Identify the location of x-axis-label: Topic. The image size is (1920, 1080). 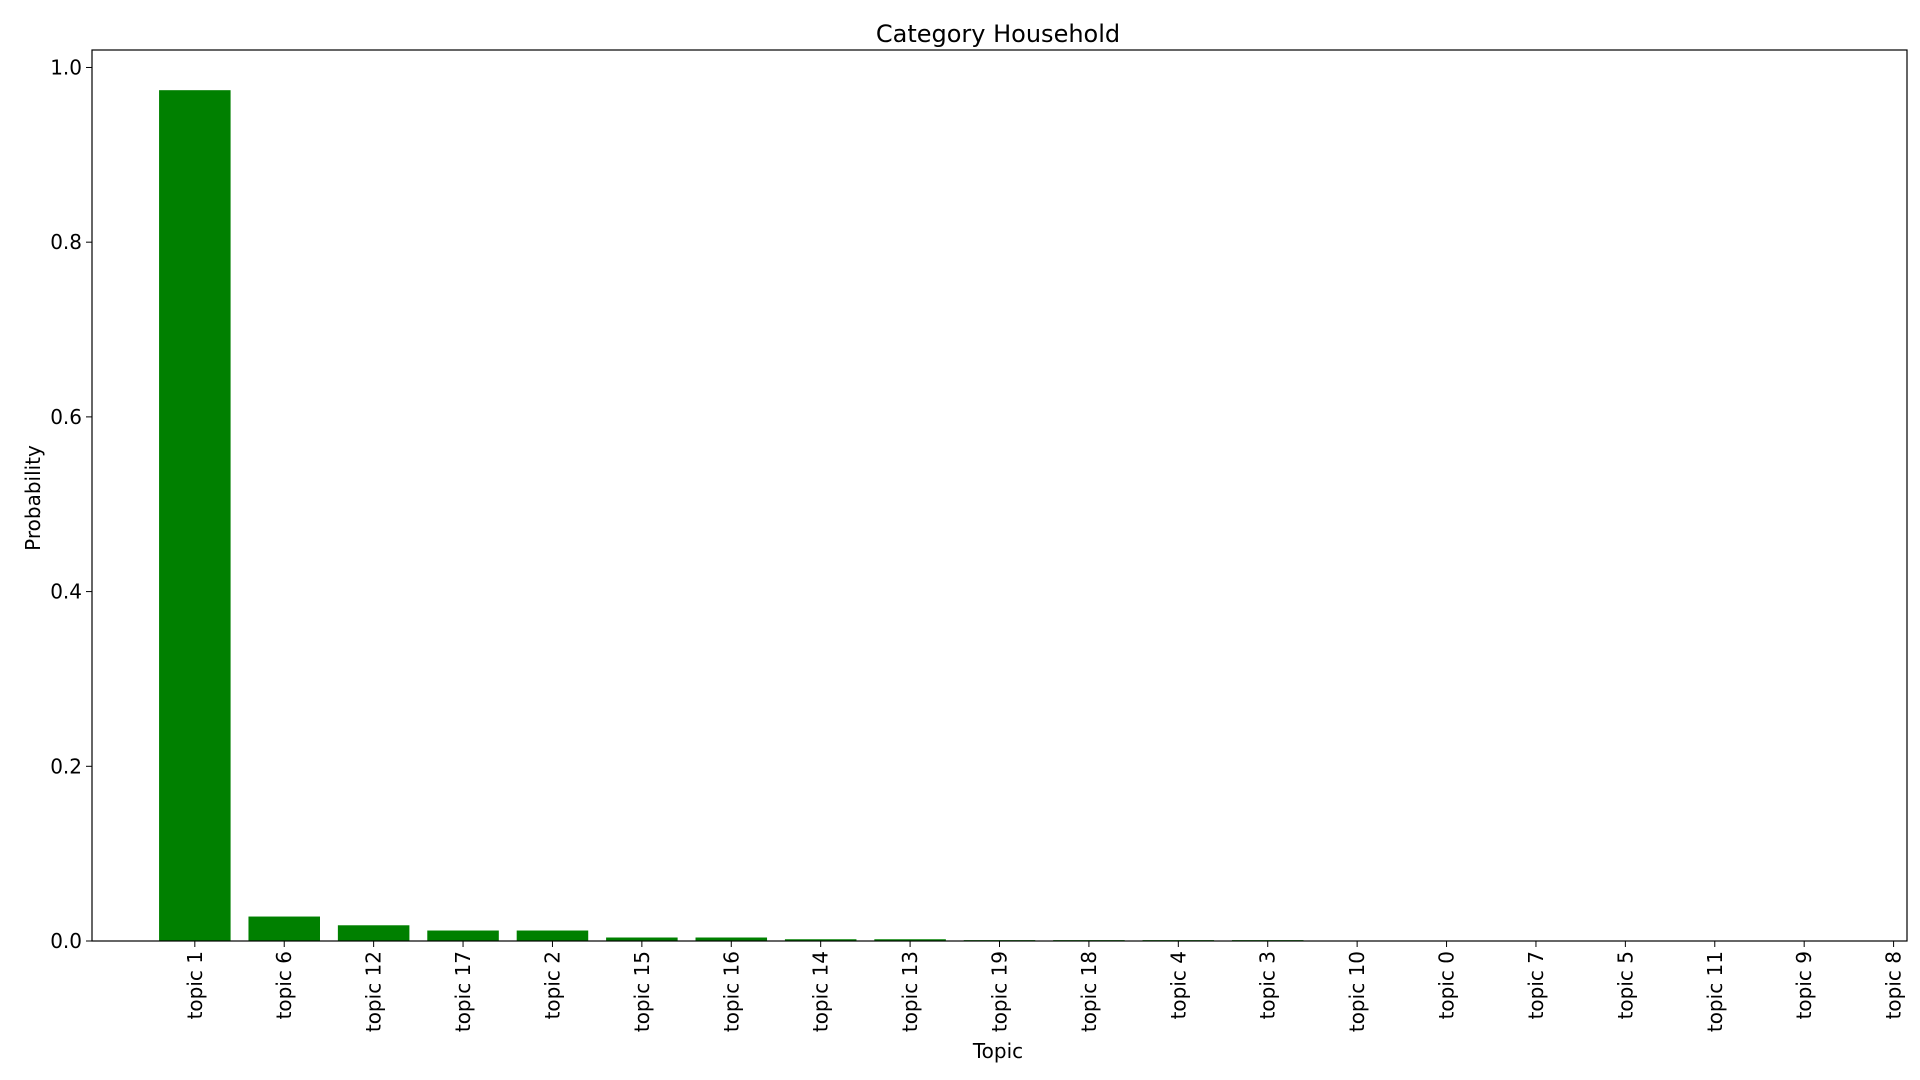
(997, 1051).